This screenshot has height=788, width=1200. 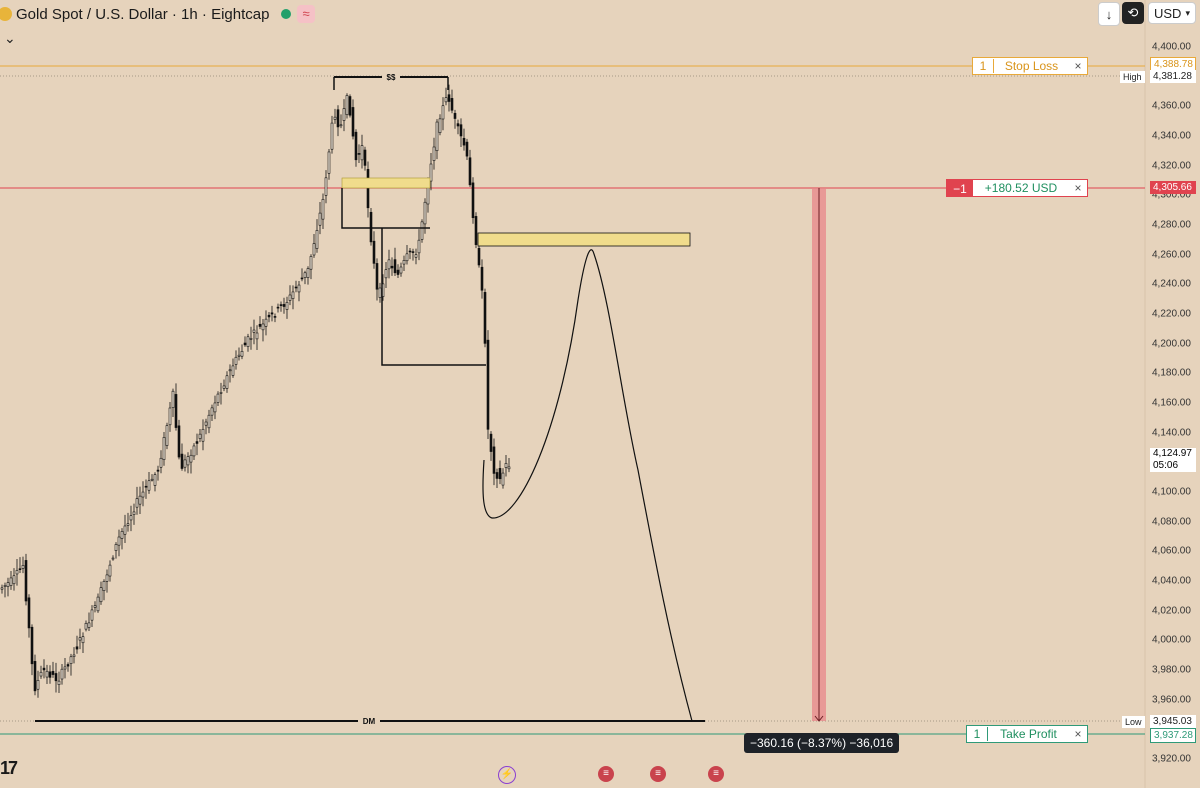 I want to click on supply-zone-left, so click(x=386, y=183).